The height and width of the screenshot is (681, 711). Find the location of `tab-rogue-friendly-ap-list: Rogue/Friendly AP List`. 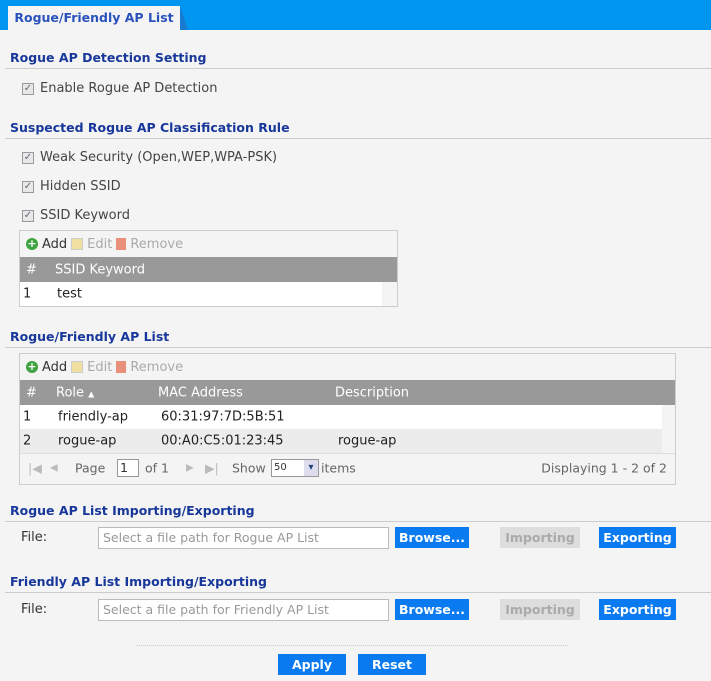

tab-rogue-friendly-ap-list: Rogue/Friendly AP List is located at coordinates (94, 18).